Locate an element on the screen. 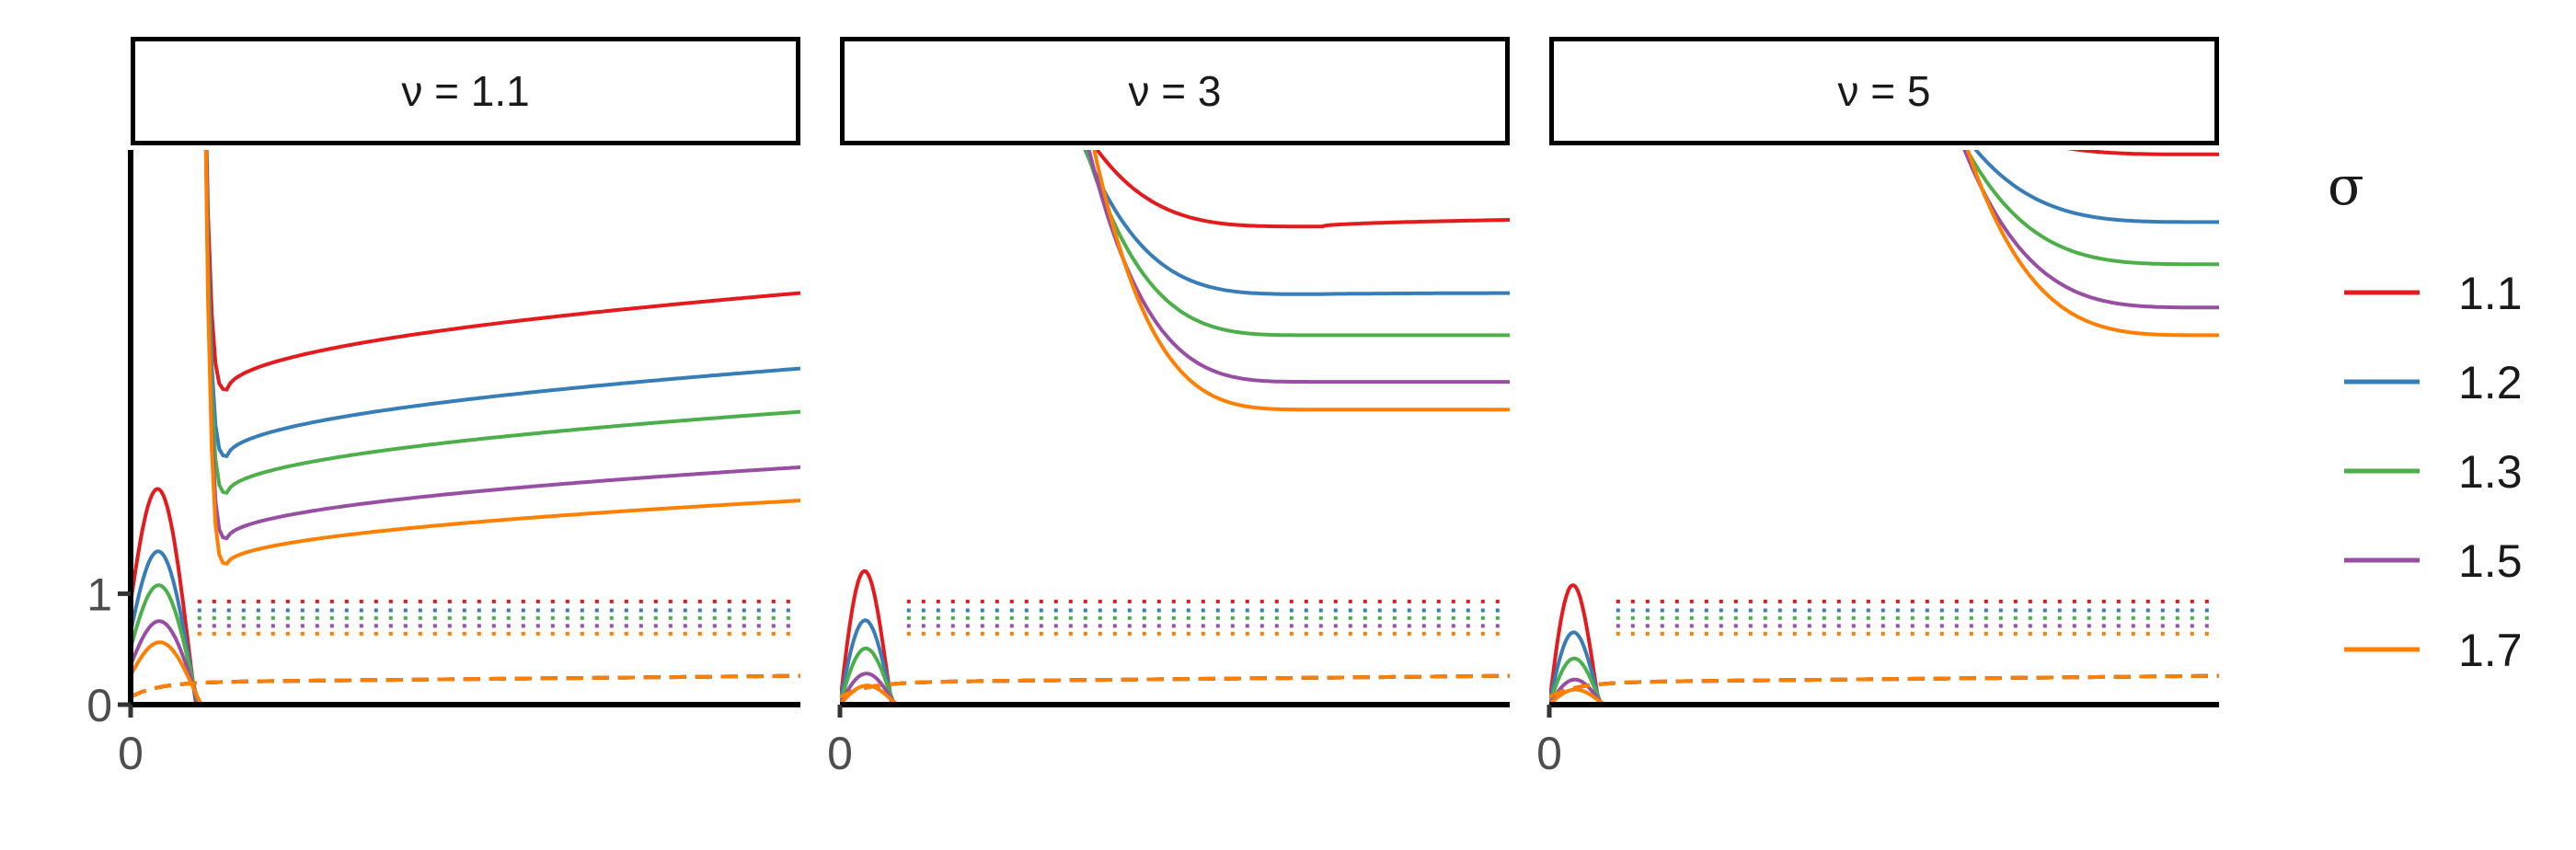 The image size is (2576, 850). facet-label-3: ν = 5 is located at coordinates (1883, 91).